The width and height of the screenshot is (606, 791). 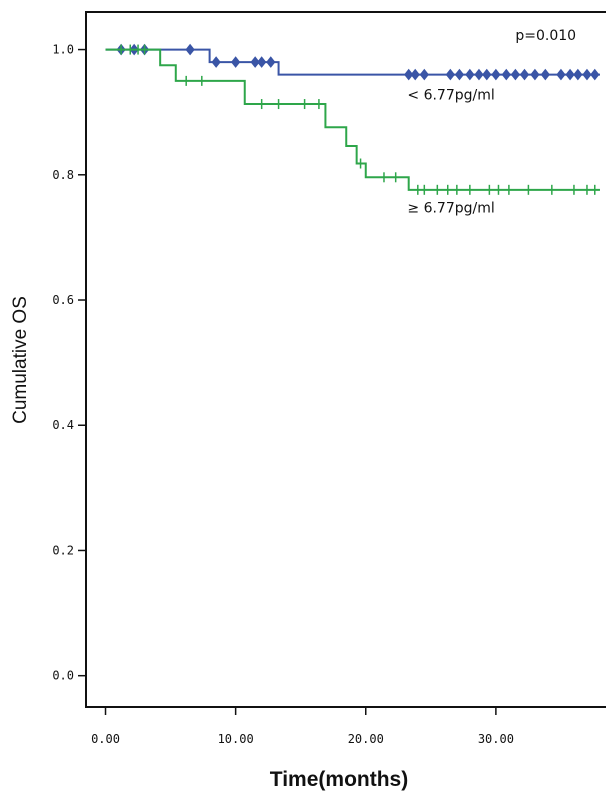 I want to click on x-tick-label: 20.00, so click(x=366, y=739).